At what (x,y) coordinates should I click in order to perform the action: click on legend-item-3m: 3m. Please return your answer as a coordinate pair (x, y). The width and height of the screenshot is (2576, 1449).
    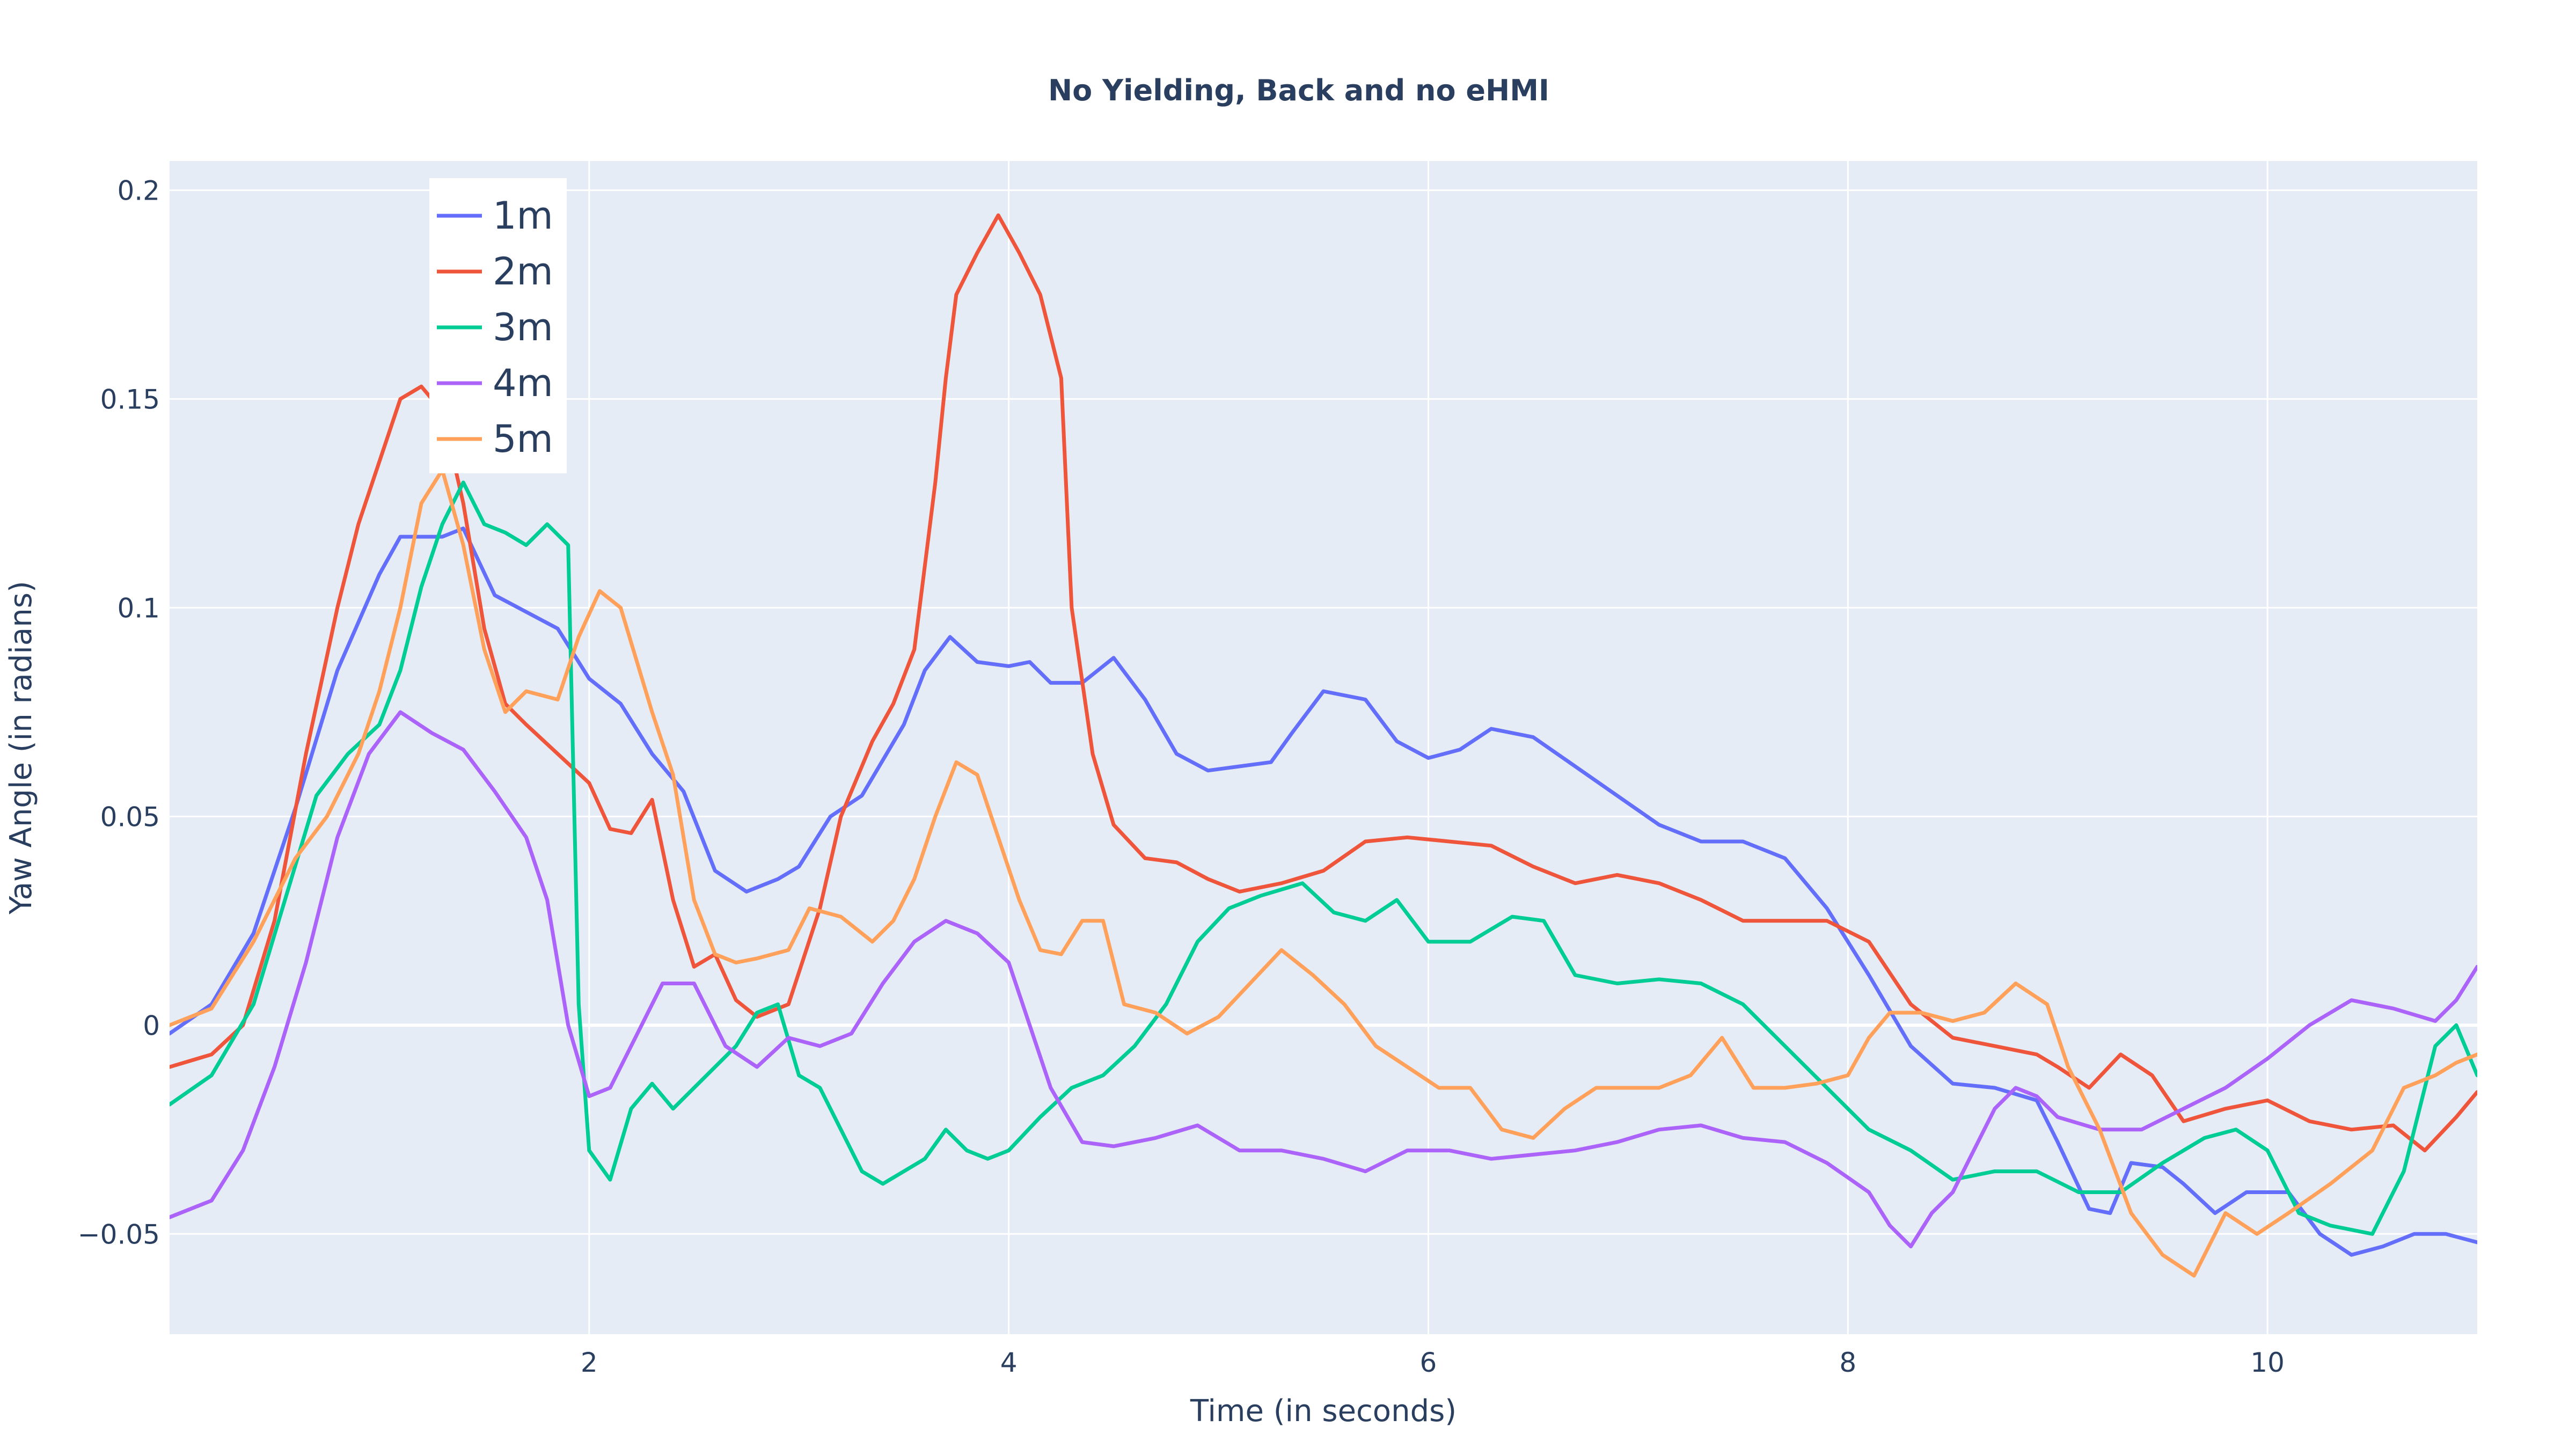
    Looking at the image, I should click on (495, 327).